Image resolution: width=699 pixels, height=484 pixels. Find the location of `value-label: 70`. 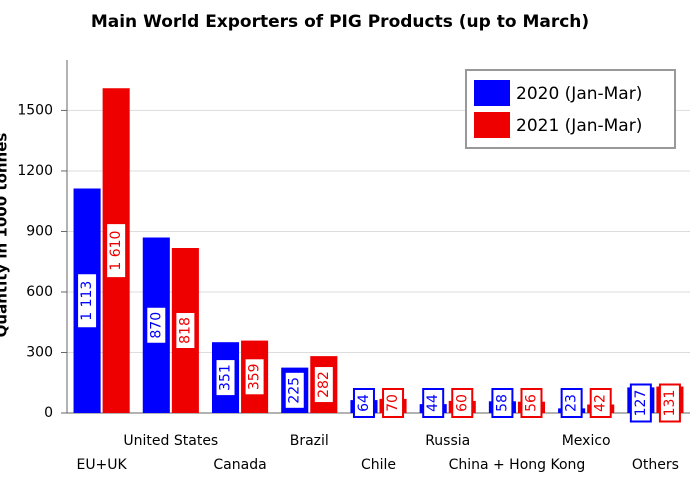

value-label: 70 is located at coordinates (393, 403).